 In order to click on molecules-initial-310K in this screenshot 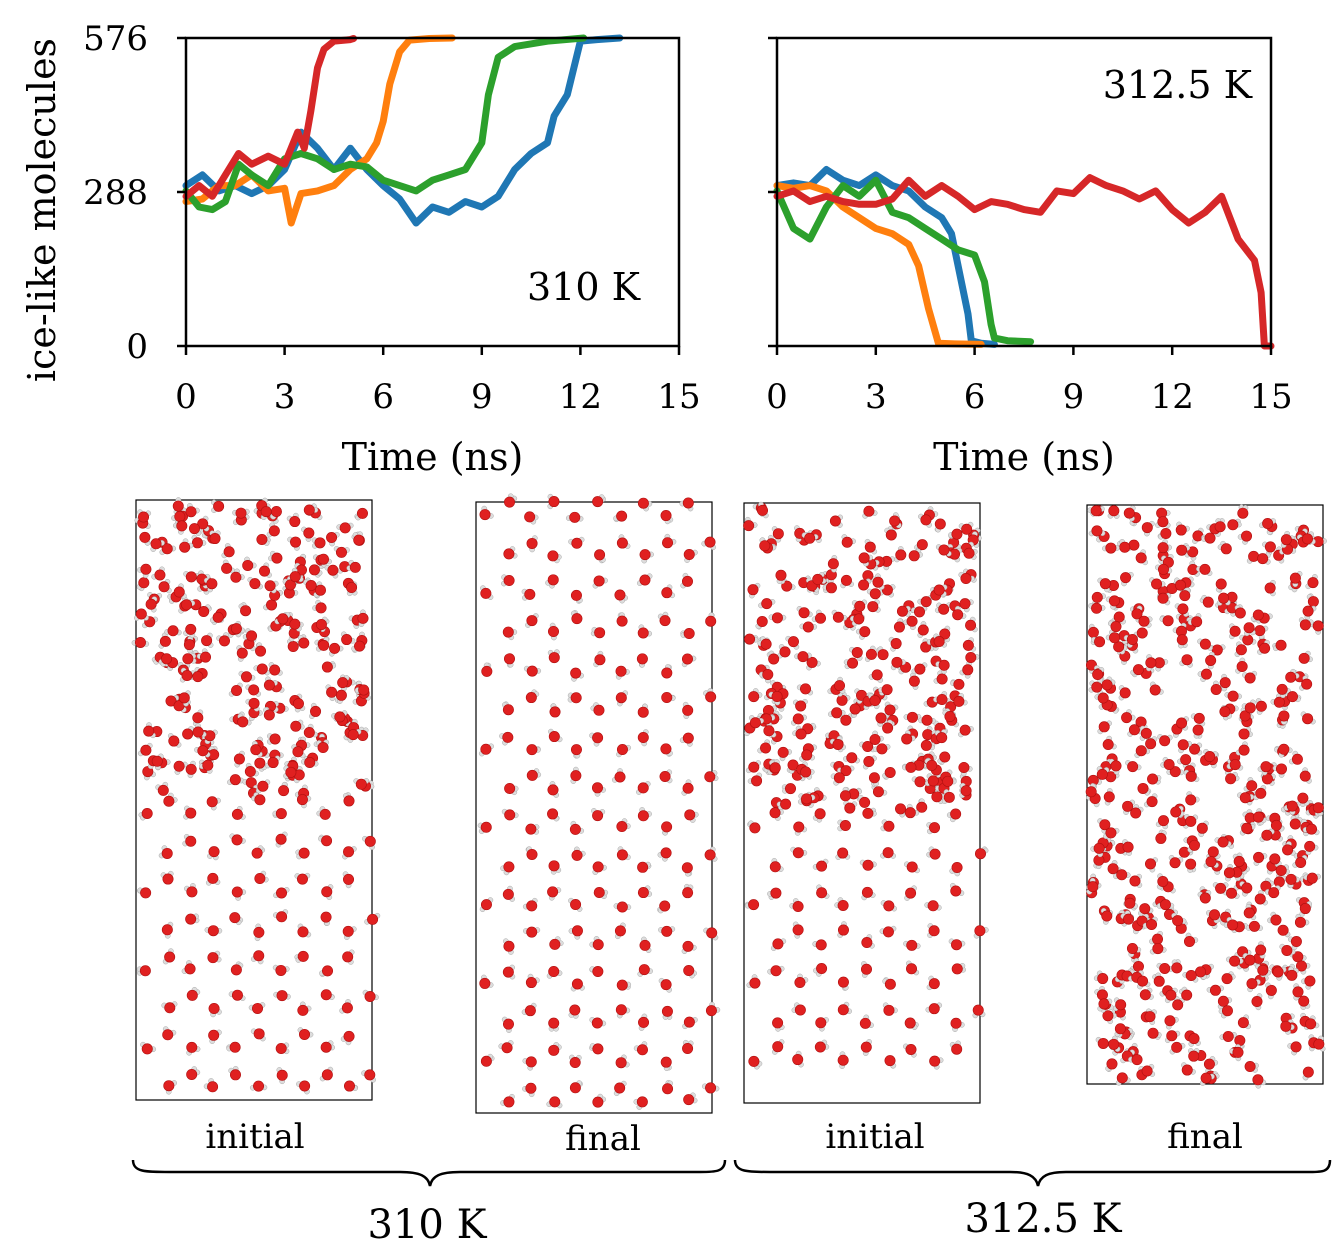, I will do `click(256, 796)`.